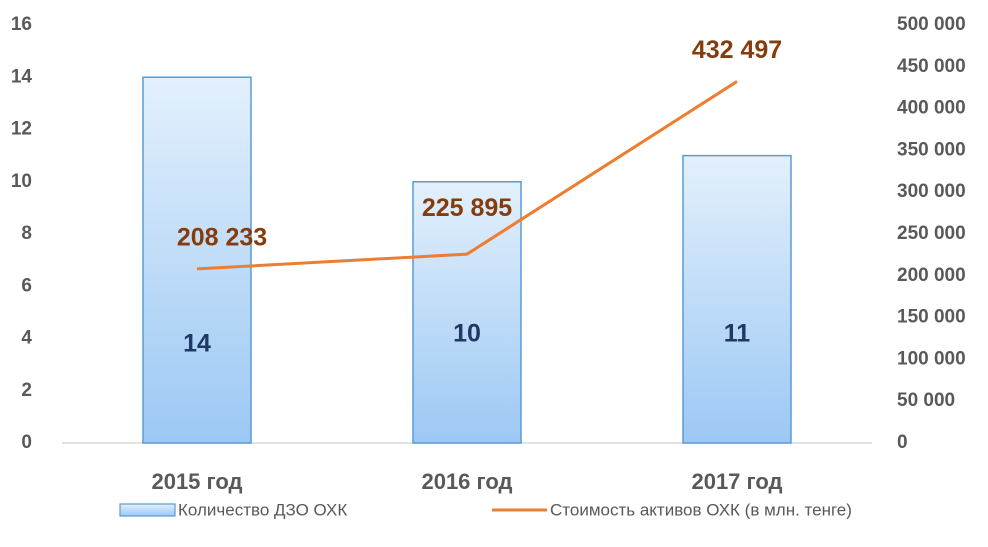  What do you see at coordinates (737, 334) in the screenshot?
I see `bar-label: 11` at bounding box center [737, 334].